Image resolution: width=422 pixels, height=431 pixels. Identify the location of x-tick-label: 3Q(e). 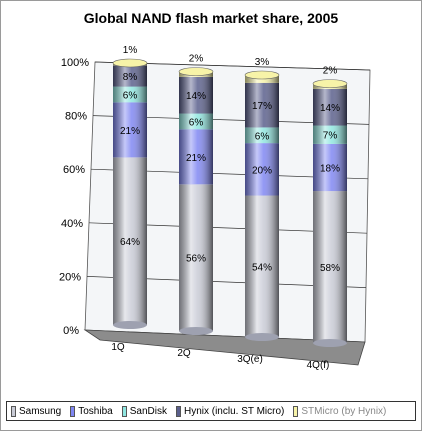
(250, 359).